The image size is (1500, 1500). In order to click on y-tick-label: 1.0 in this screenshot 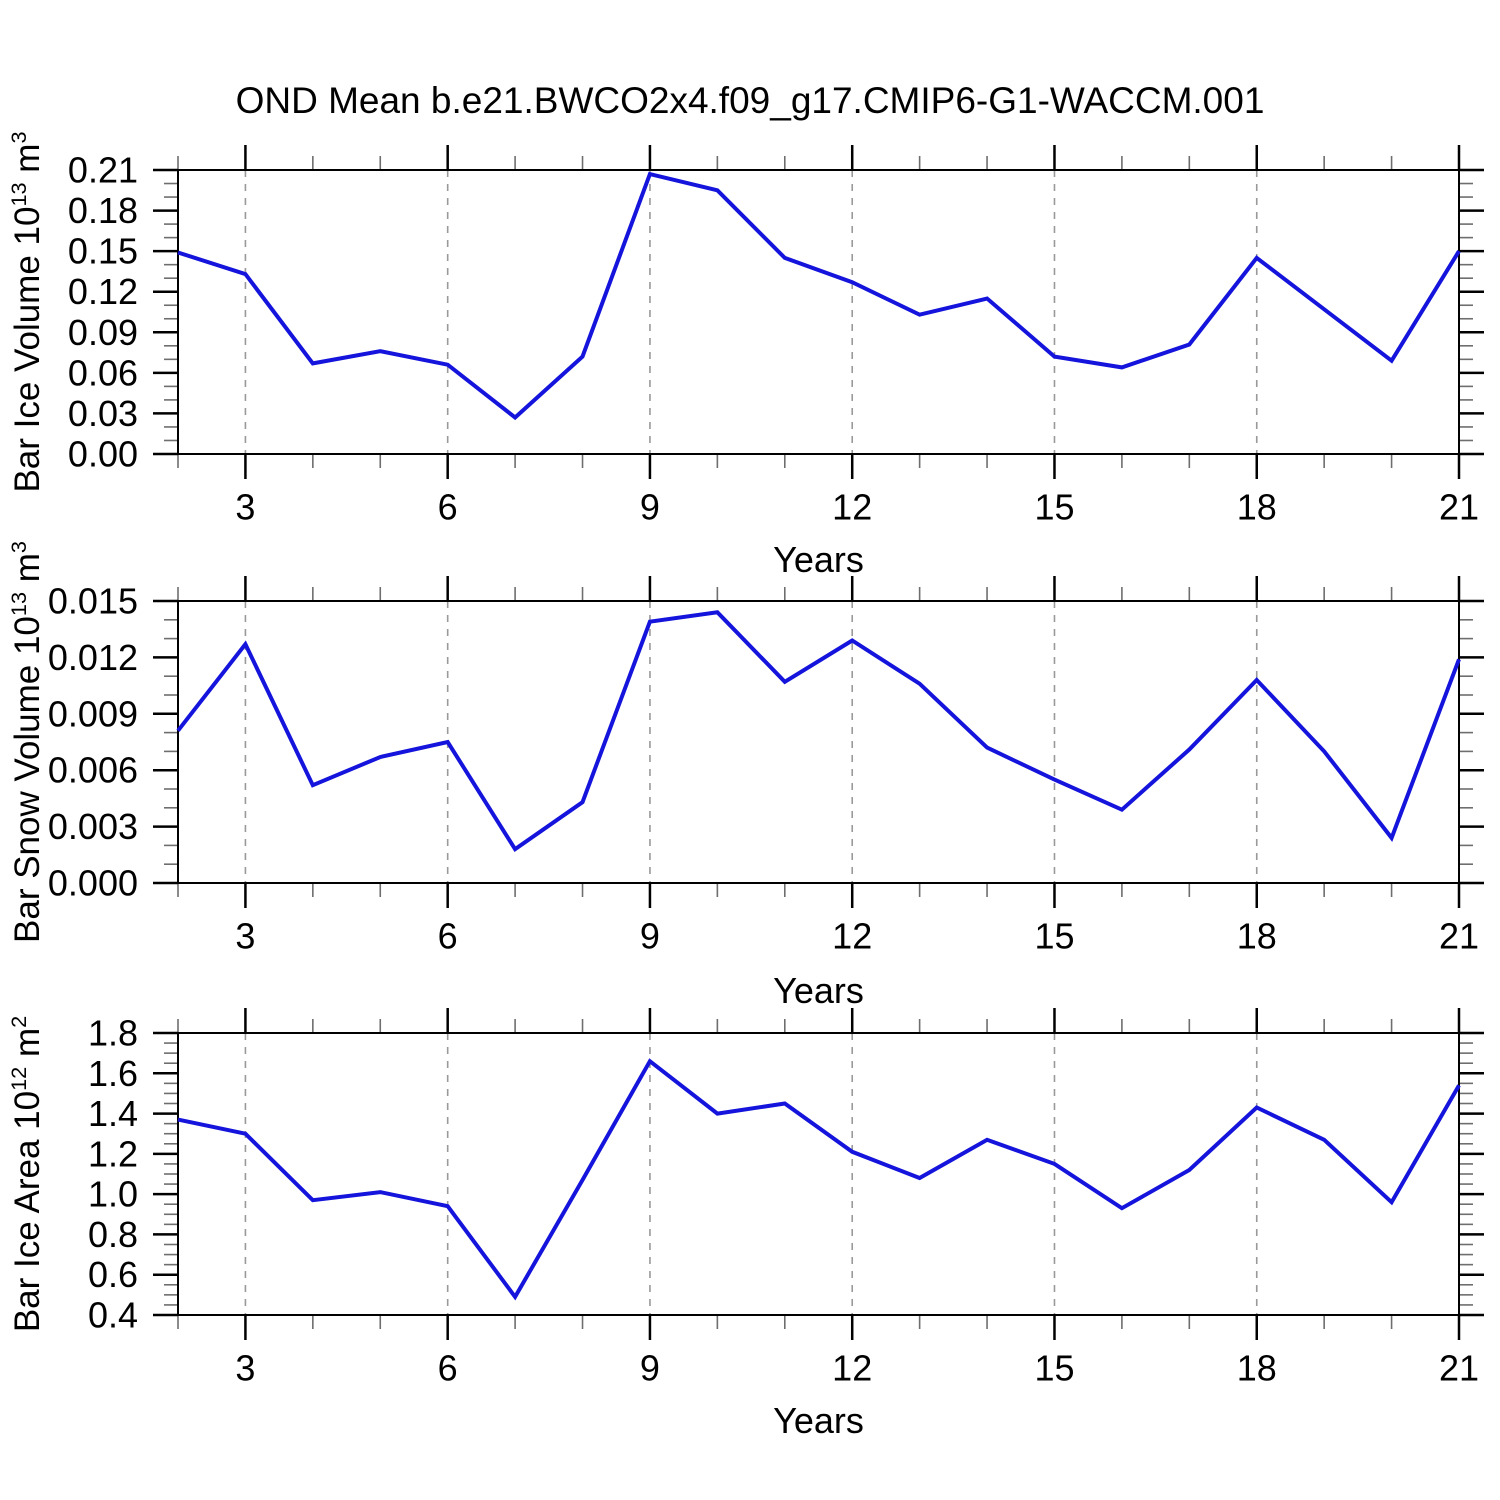, I will do `click(113, 1194)`.